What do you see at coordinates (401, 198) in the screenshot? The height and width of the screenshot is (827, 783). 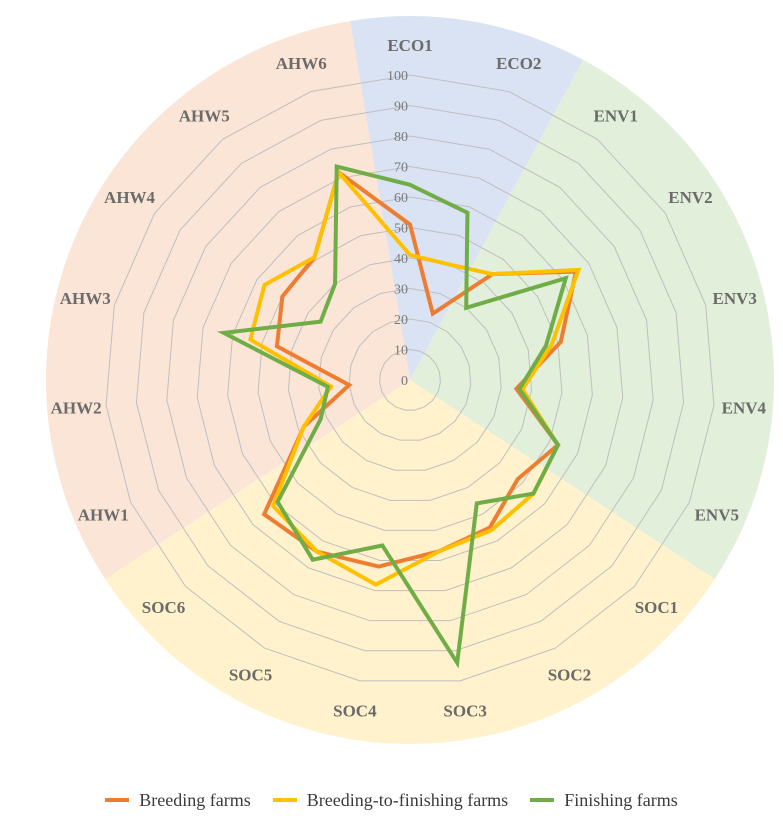 I see `tick-label-60: 60` at bounding box center [401, 198].